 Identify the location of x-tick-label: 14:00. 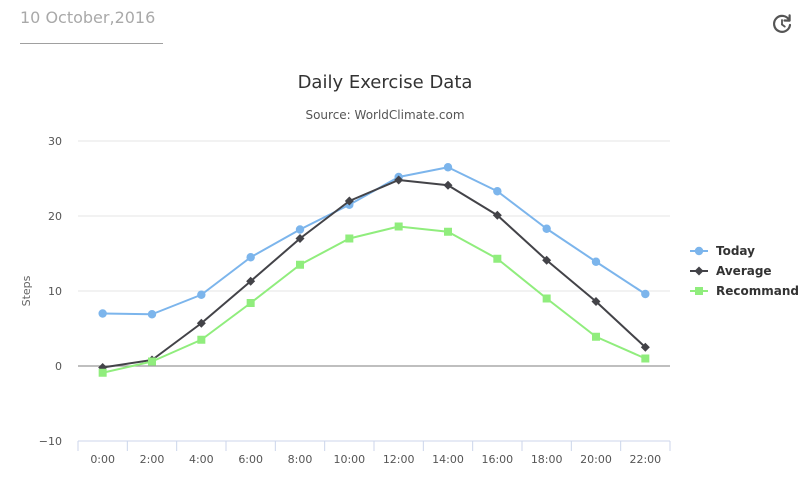
(448, 459).